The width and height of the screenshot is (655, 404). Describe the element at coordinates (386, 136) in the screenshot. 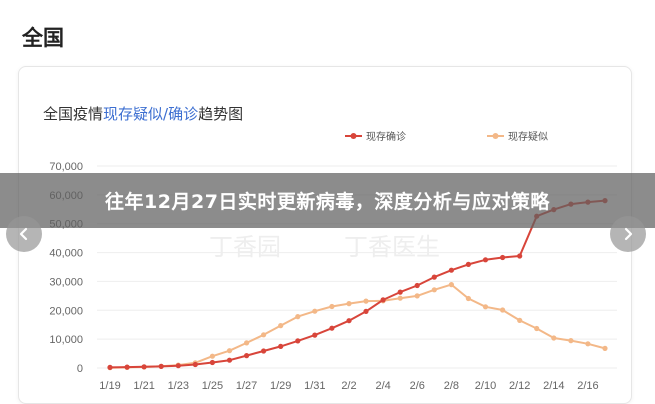

I see `legend-confirmed-label: 现存确诊` at that location.